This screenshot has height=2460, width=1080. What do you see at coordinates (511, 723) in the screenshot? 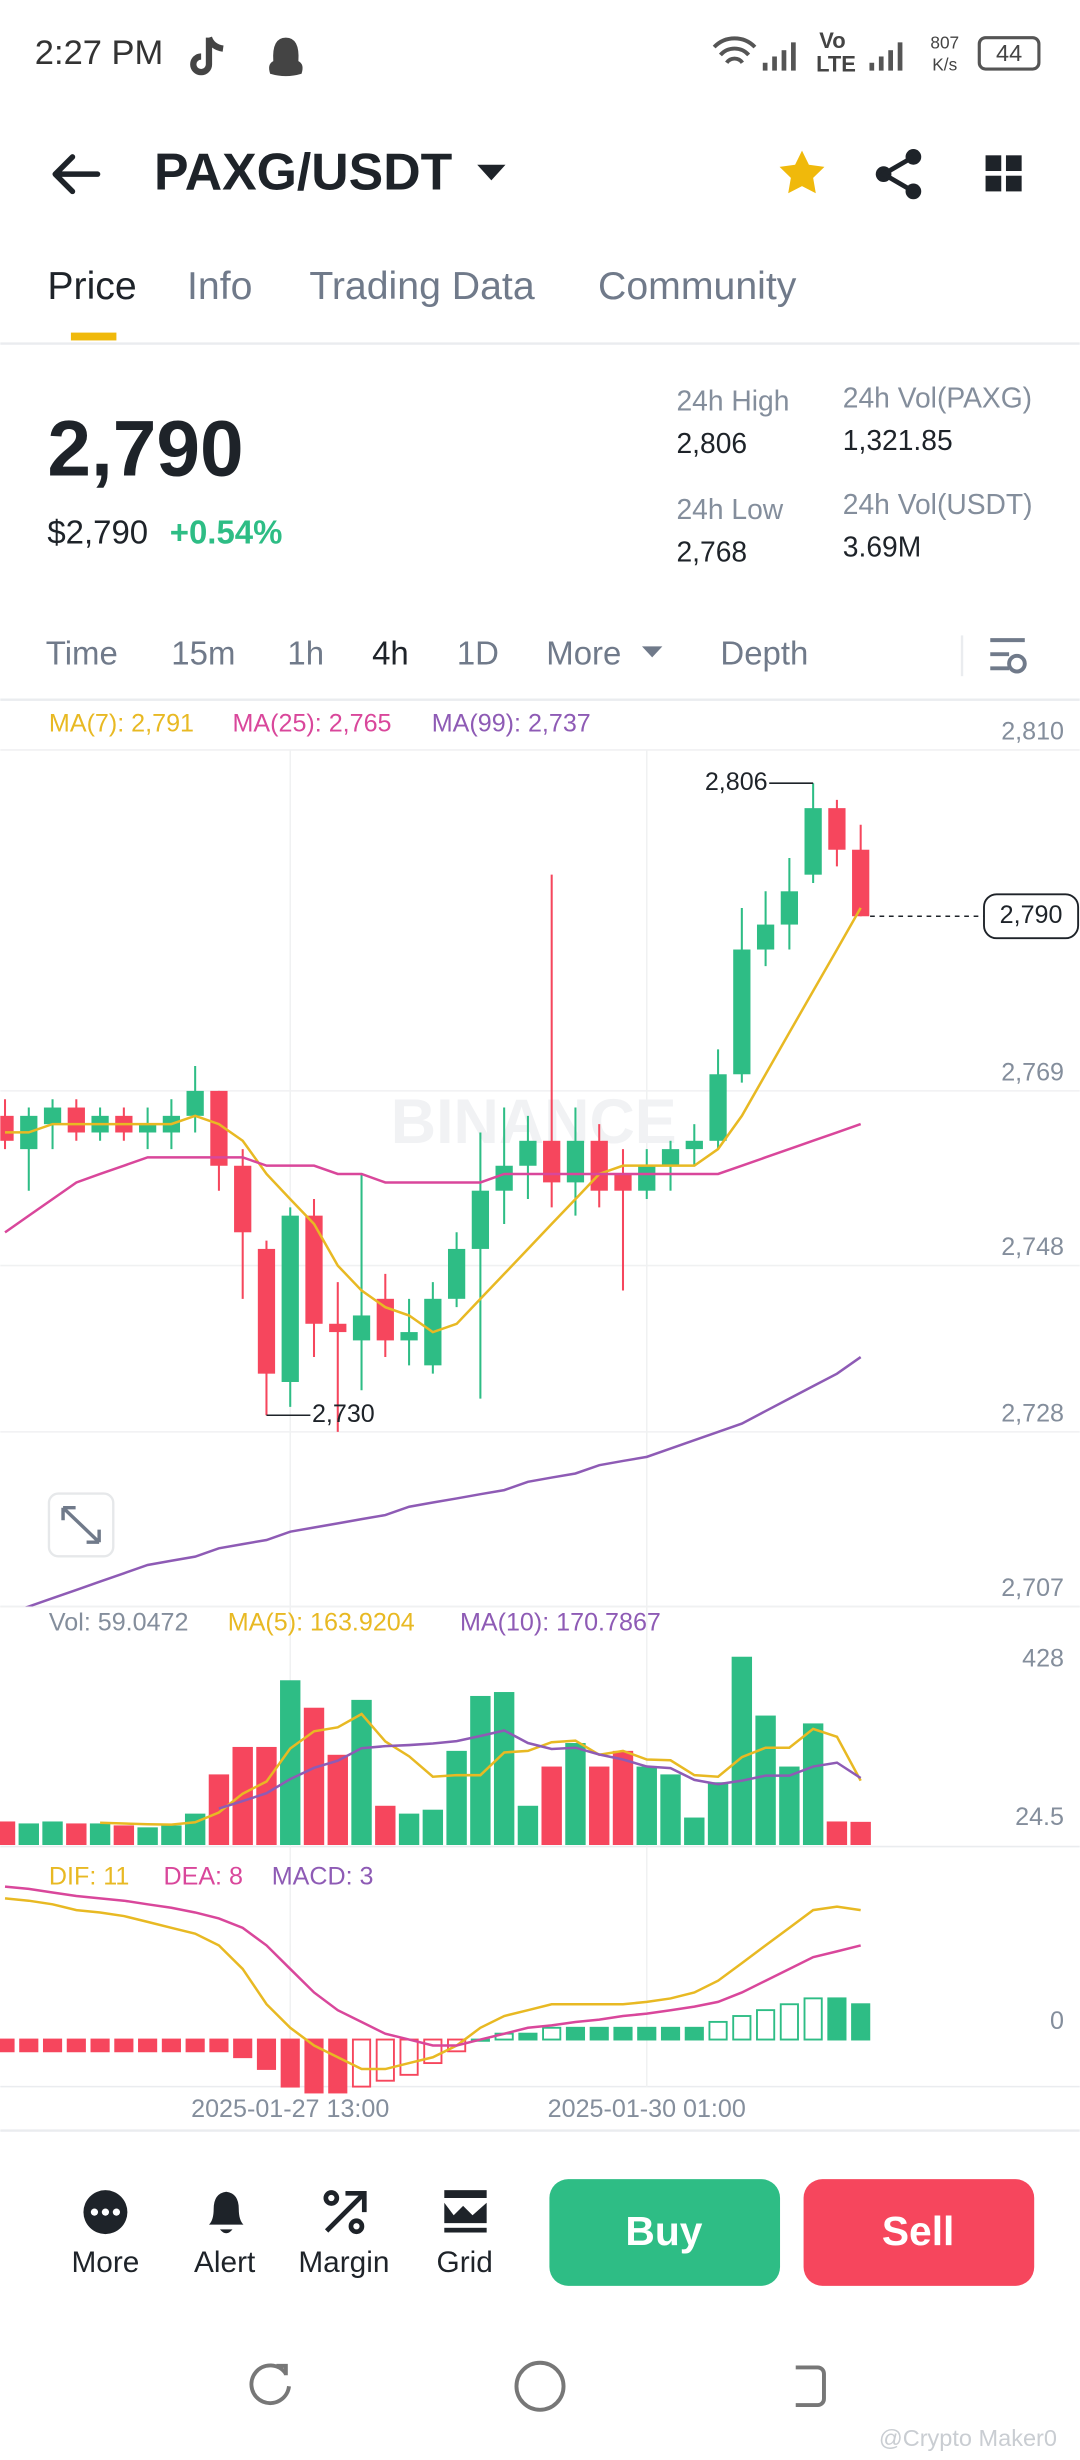
I see `legend-entry: MA(99): 2,737` at bounding box center [511, 723].